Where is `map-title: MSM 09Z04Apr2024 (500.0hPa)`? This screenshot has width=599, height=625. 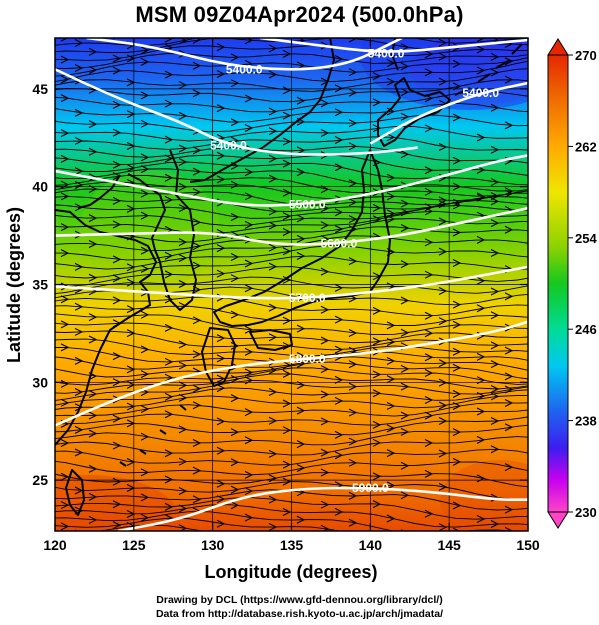 map-title: MSM 09Z04Apr2024 (500.0hPa) is located at coordinates (299, 14).